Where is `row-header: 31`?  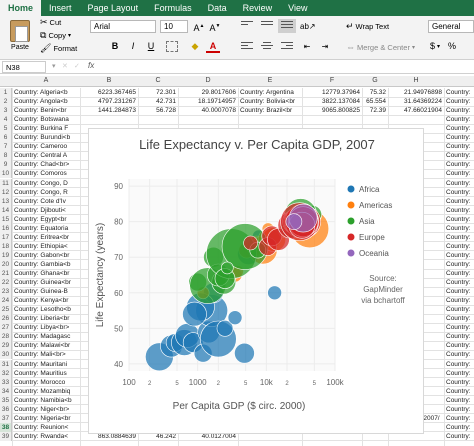 row-header: 31 is located at coordinates (6, 364).